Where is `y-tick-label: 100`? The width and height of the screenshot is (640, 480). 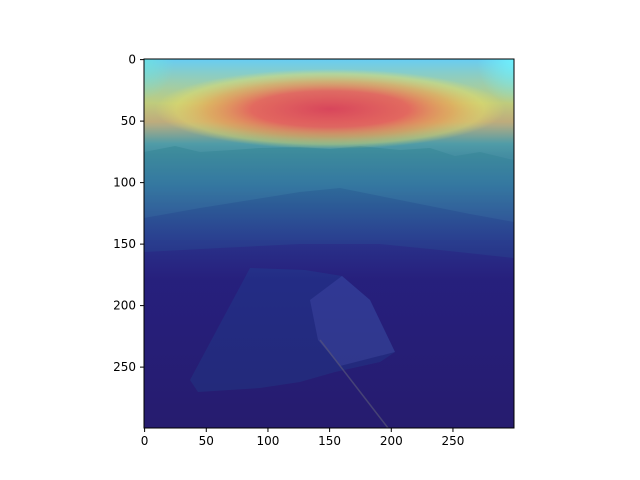 y-tick-label: 100 is located at coordinates (124, 183).